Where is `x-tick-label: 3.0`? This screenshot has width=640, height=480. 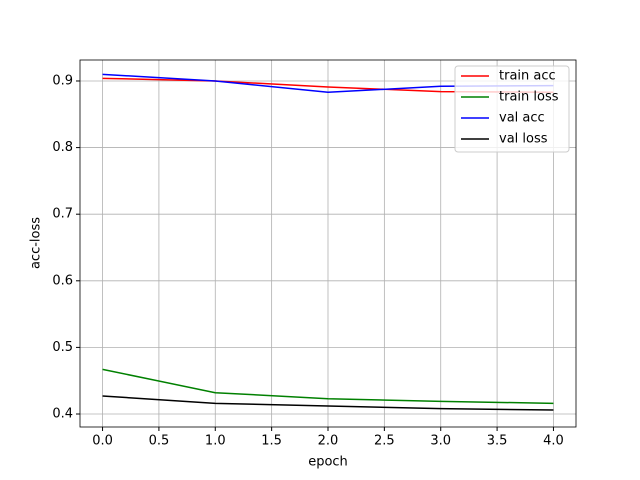 x-tick-label: 3.0 is located at coordinates (440, 441).